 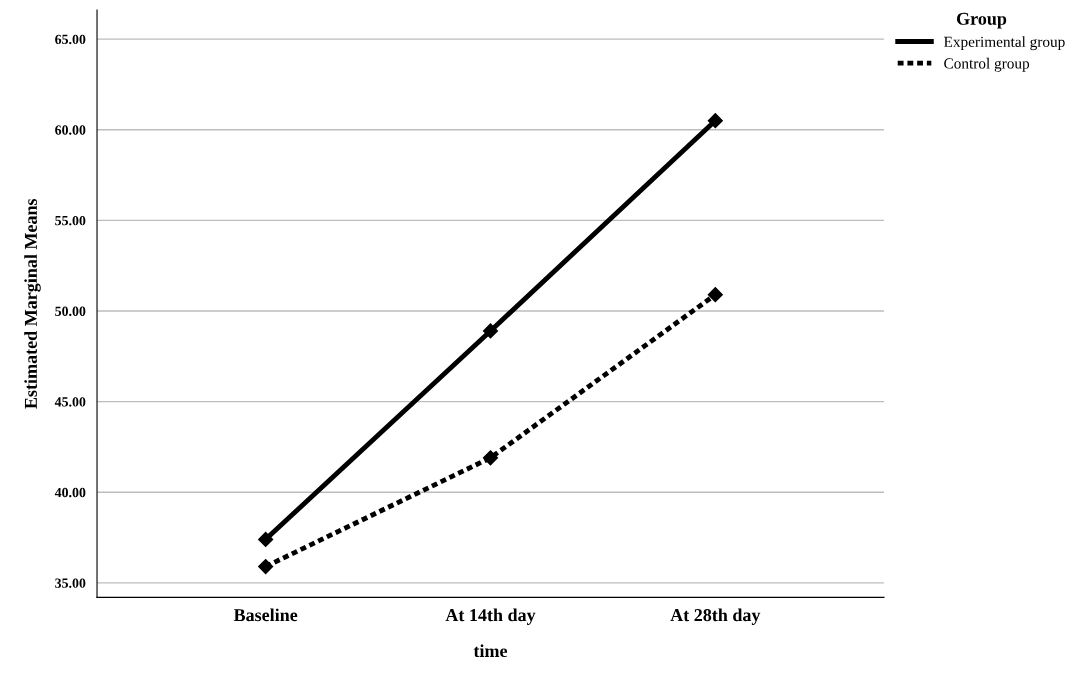 I want to click on x-tick-label: Baseline, so click(x=265, y=615).